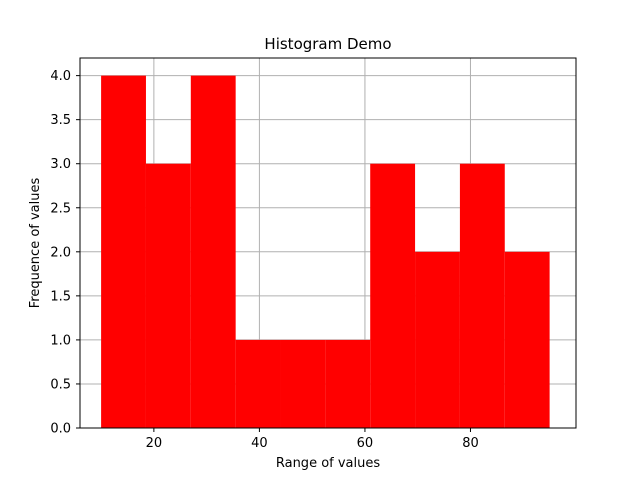 This screenshot has width=640, height=480. Describe the element at coordinates (60, 340) in the screenshot. I see `y-tick-label: 1.0` at that location.